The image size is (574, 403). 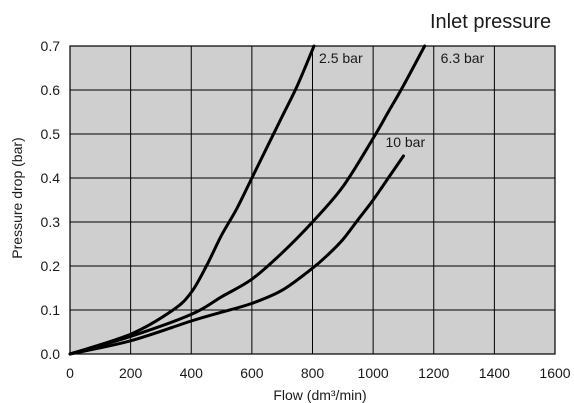 I want to click on x-tick-label: 1400, so click(x=494, y=373).